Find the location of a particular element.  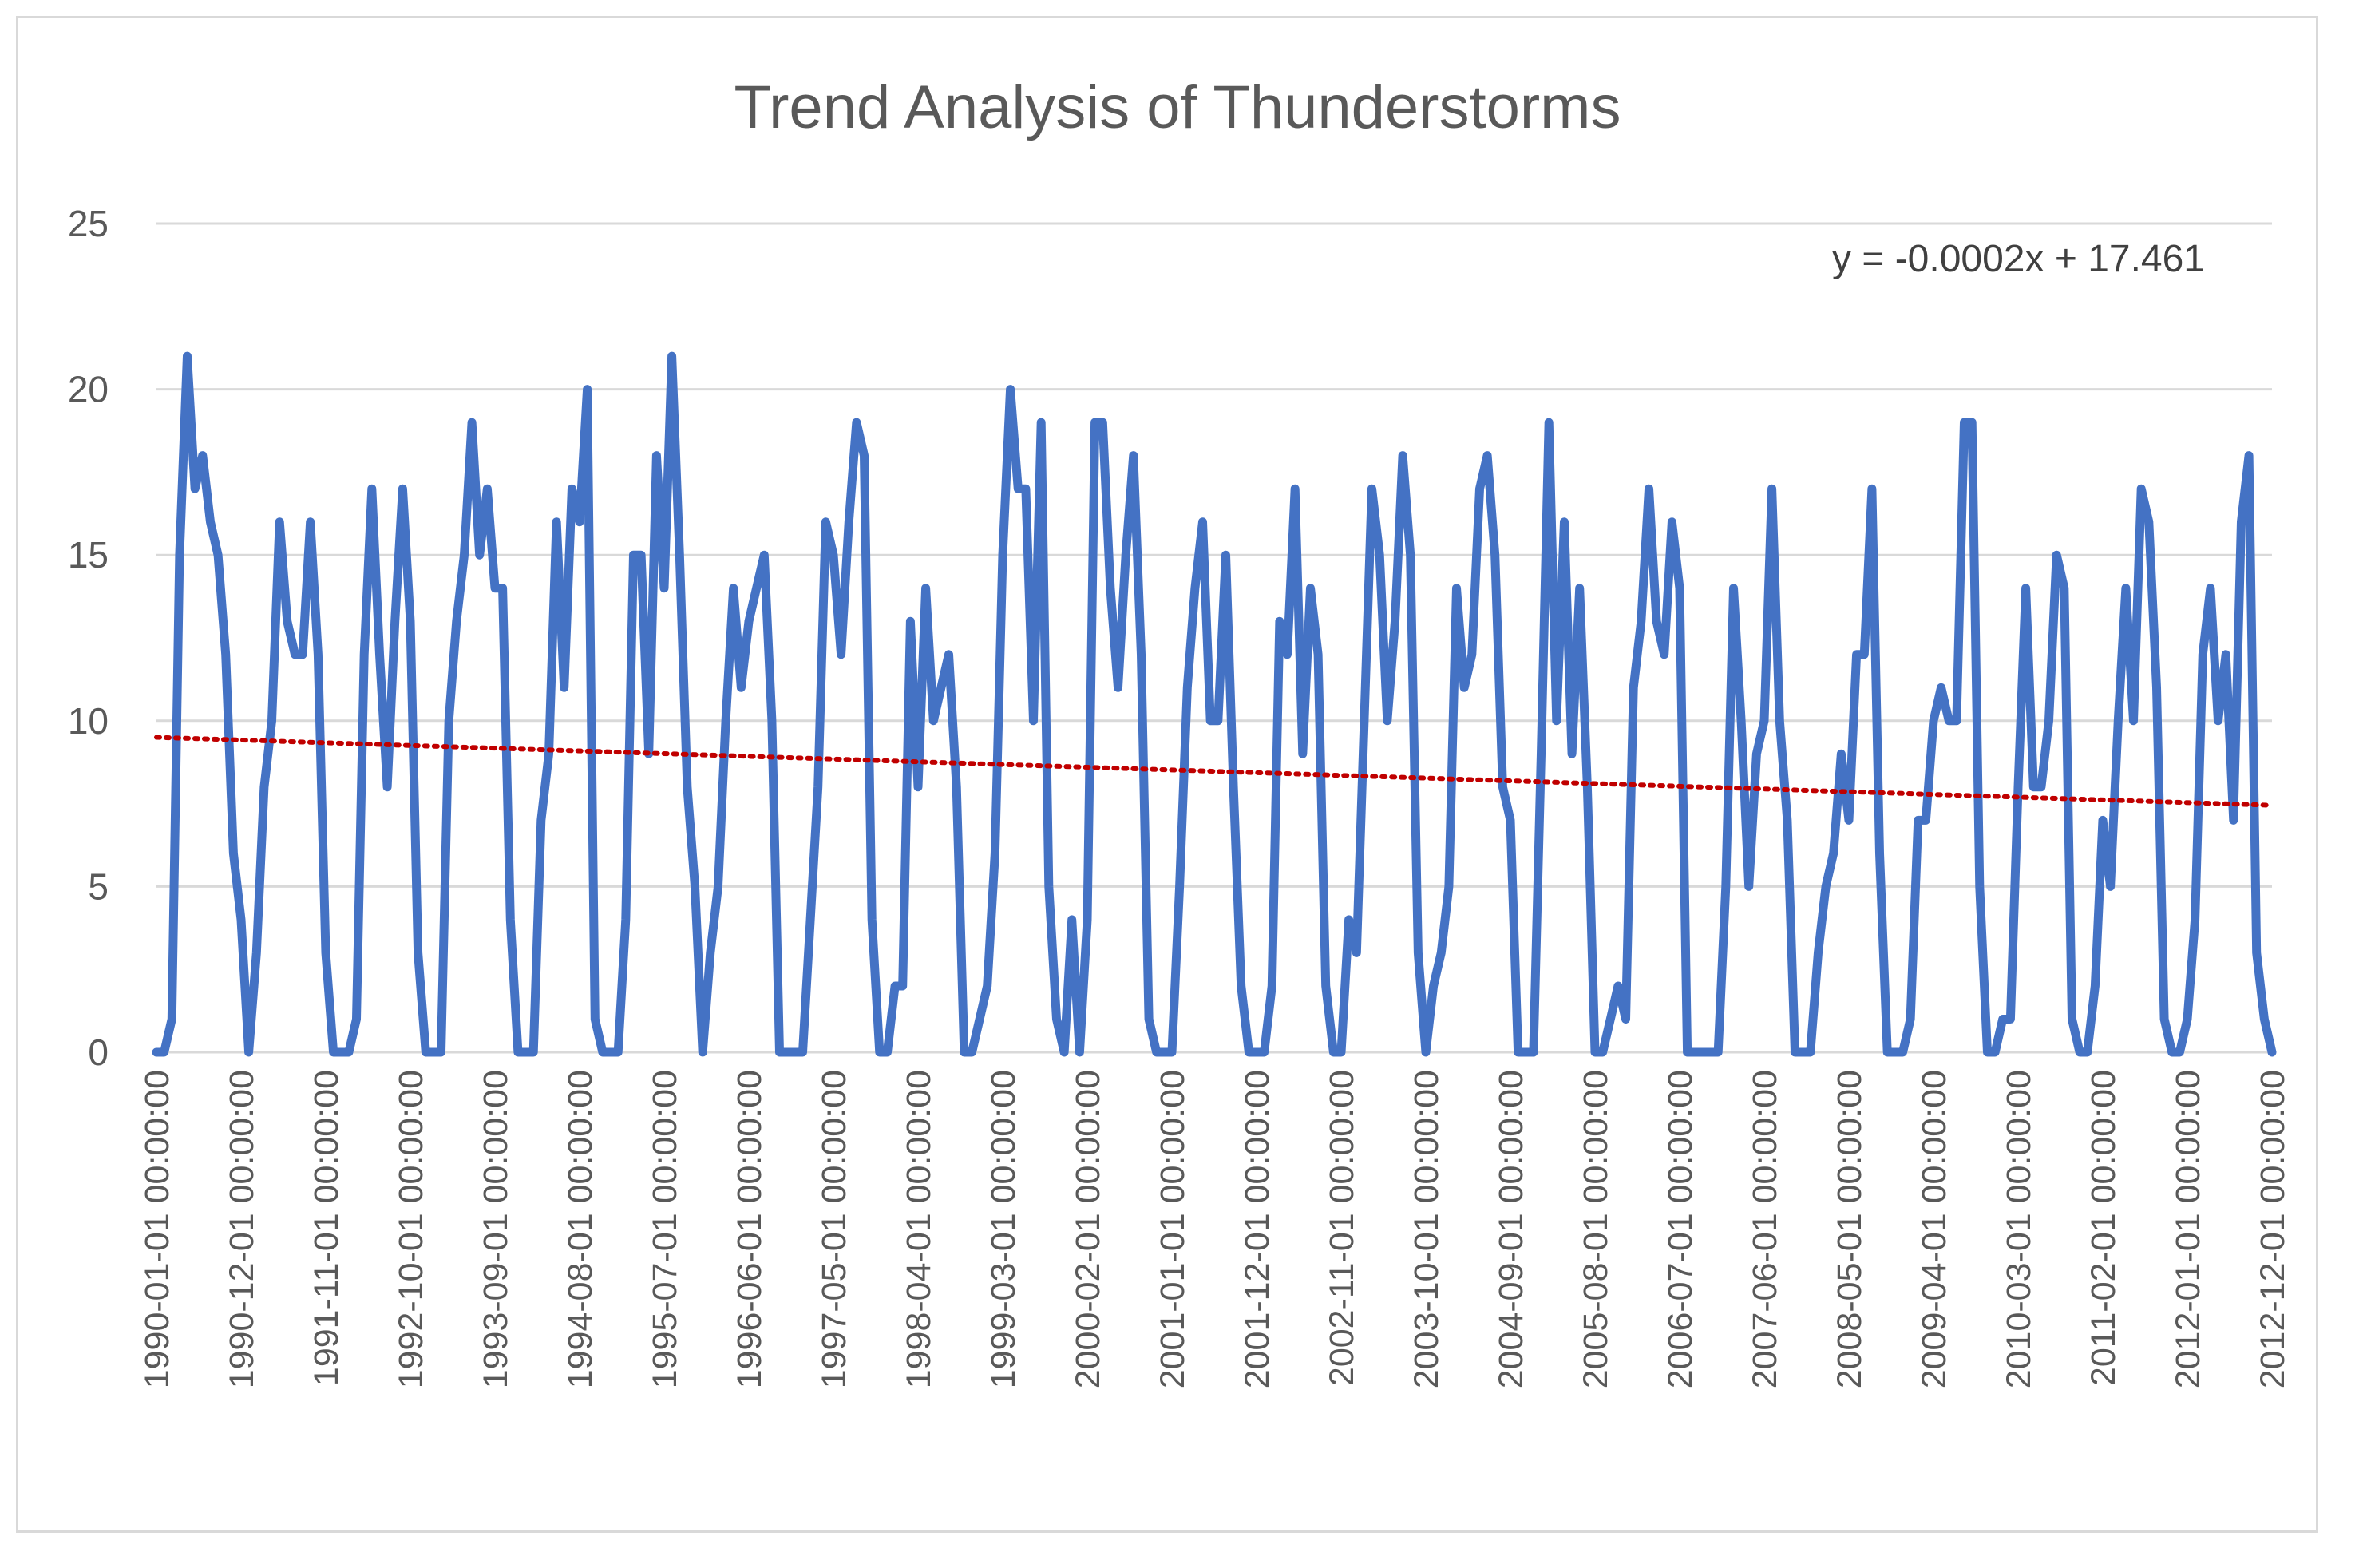

x-tick-label: 1993-09-01 00:00:00 is located at coordinates (496, 1229).